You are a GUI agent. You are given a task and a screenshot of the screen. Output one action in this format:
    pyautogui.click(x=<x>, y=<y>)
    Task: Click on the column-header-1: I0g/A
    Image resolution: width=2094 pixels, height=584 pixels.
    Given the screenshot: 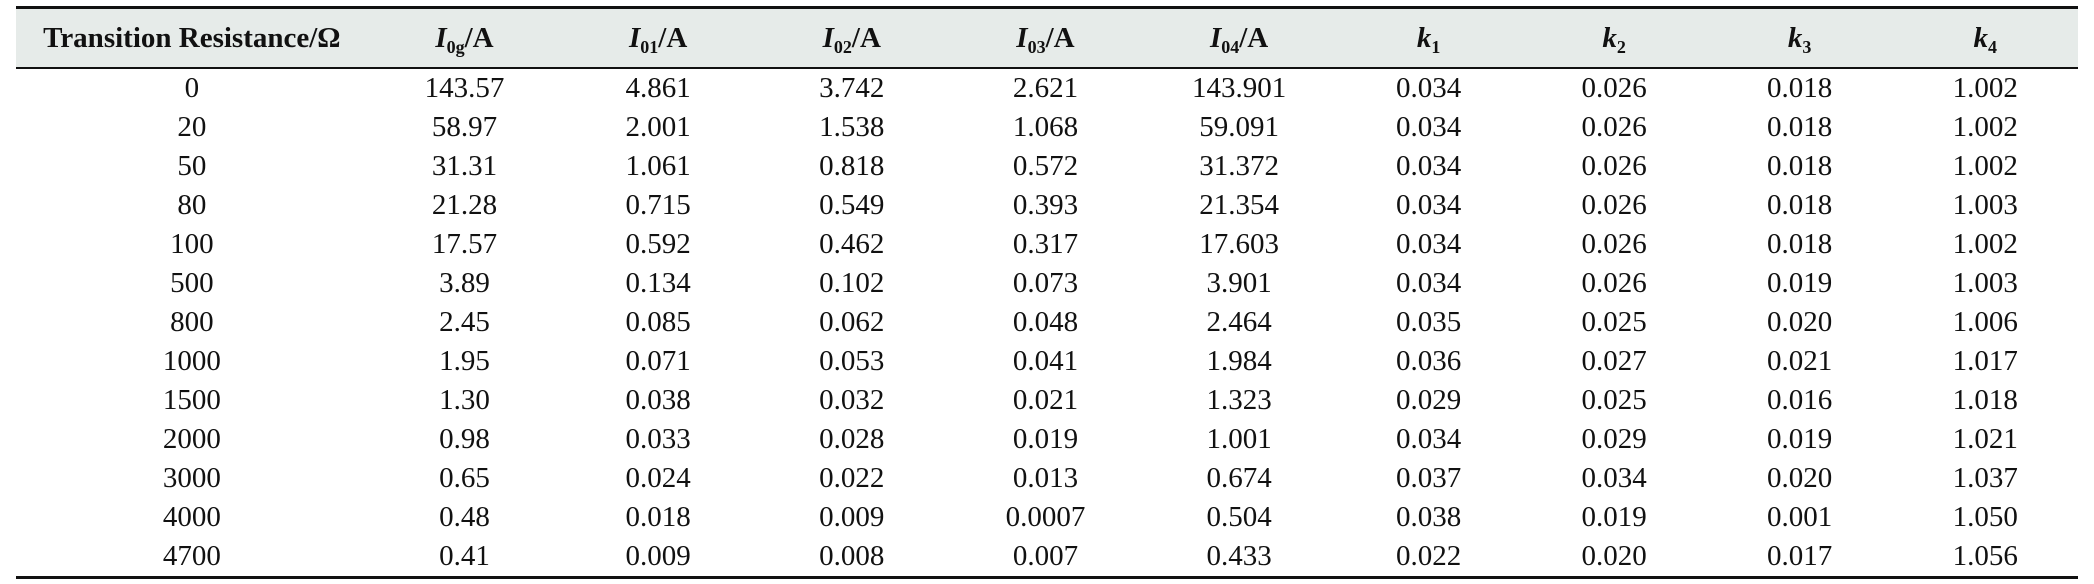 What is the action you would take?
    pyautogui.click(x=465, y=38)
    